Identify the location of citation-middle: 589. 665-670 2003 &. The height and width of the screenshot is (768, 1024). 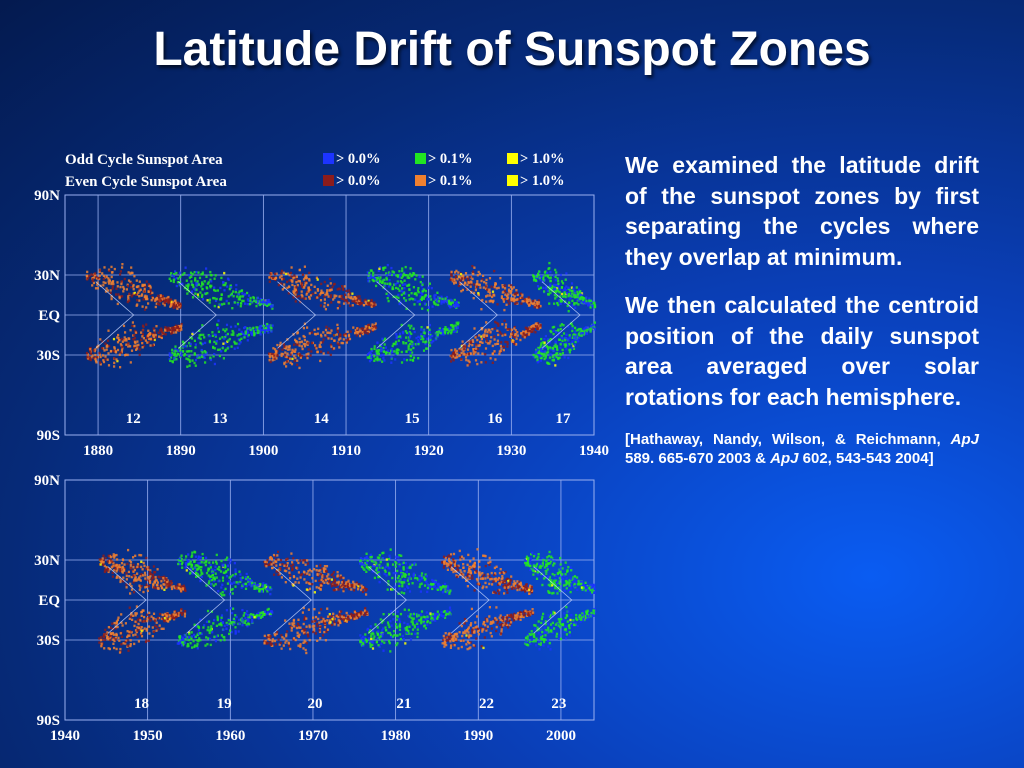
(698, 458).